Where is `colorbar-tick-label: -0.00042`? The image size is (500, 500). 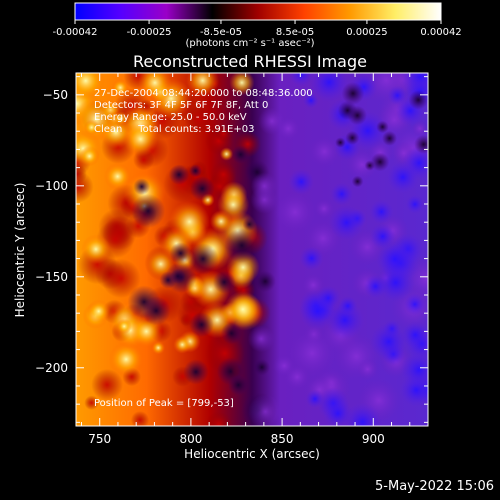
colorbar-tick-label: -0.00042 is located at coordinates (75, 32).